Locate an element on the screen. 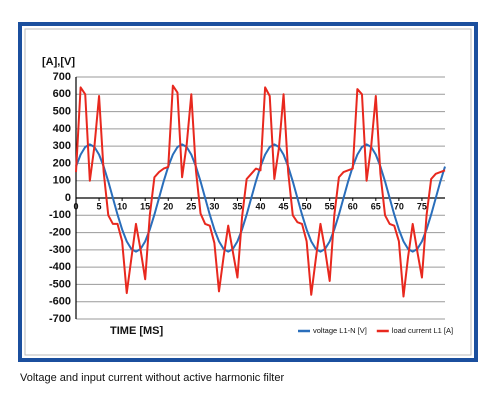 The image size is (500, 400). y-tick-label: -700 is located at coordinates (60, 319).